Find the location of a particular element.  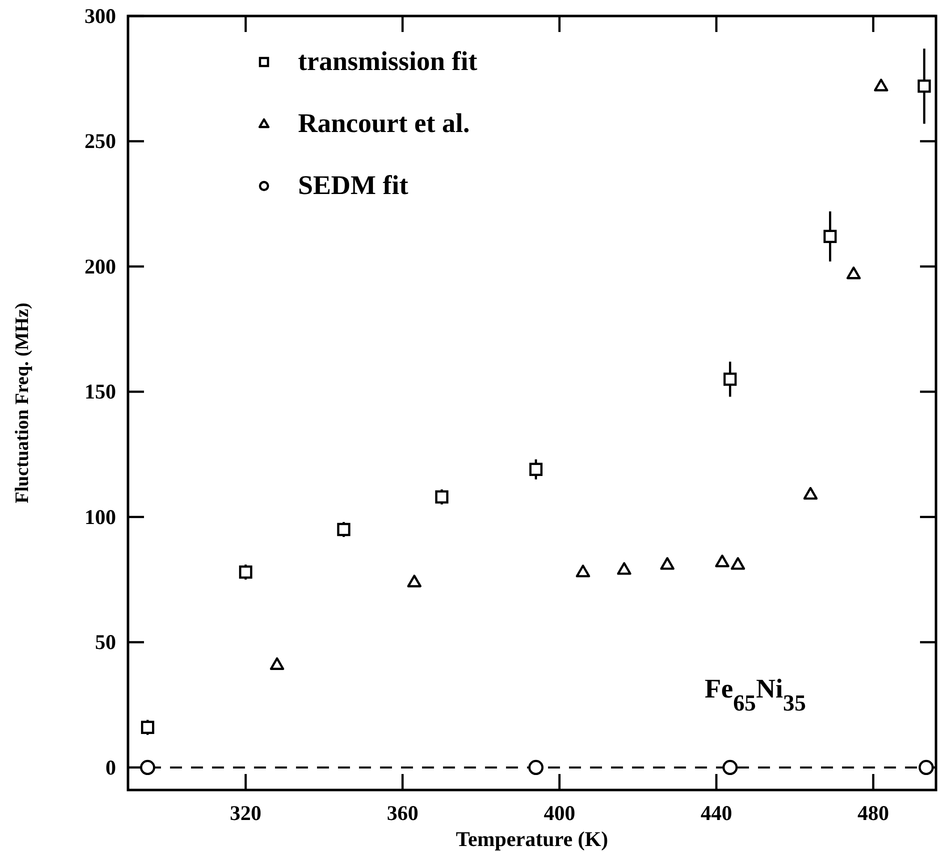

y-tick-label: 0 is located at coordinates (111, 767).